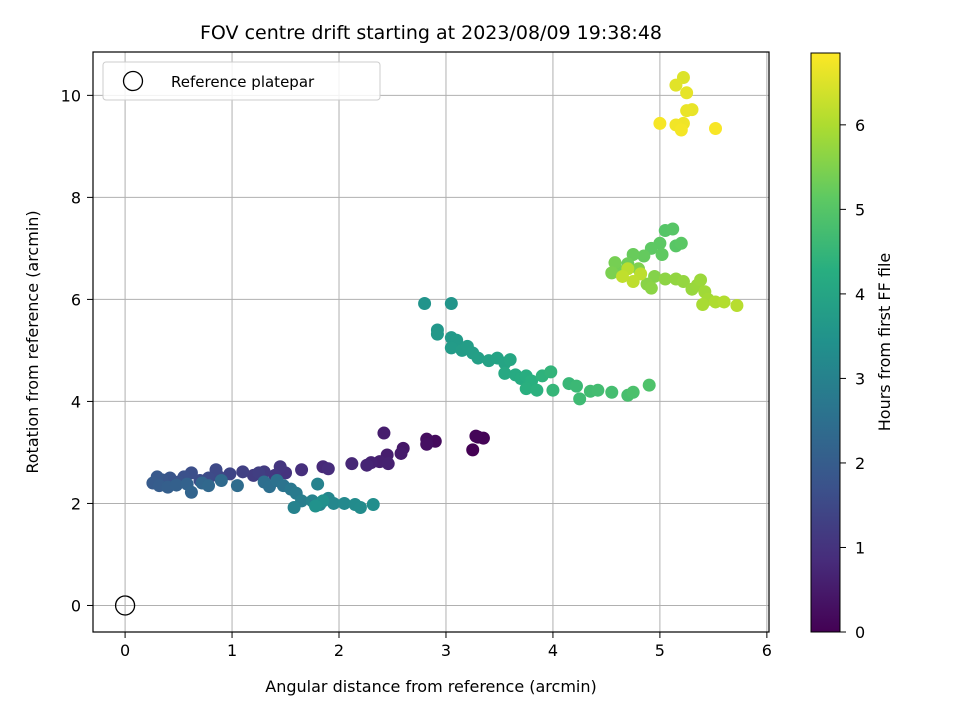  I want to click on x-tick-label: 5, so click(660, 650).